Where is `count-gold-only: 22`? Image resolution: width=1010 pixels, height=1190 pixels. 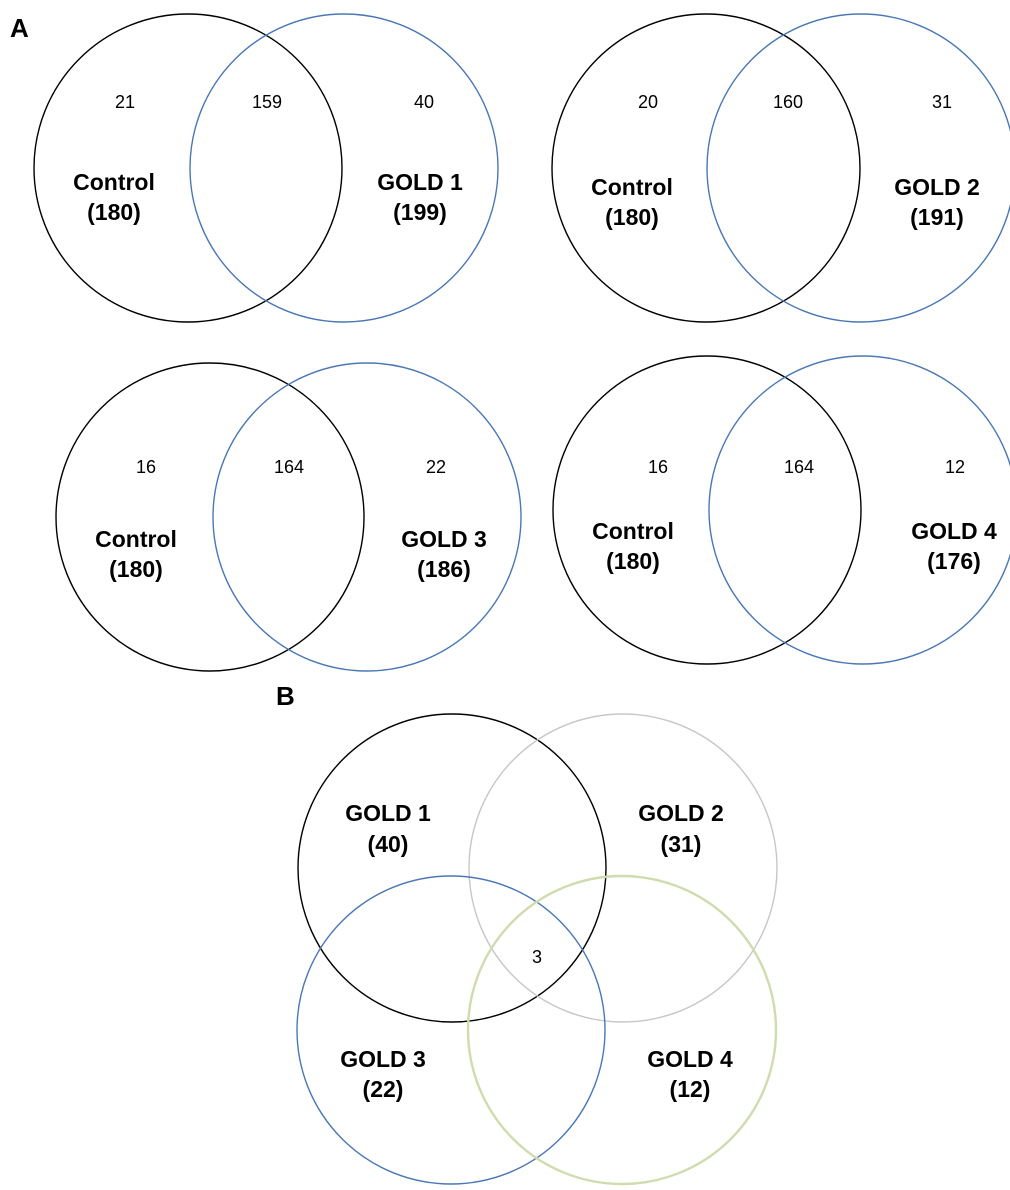
count-gold-only: 22 is located at coordinates (436, 467).